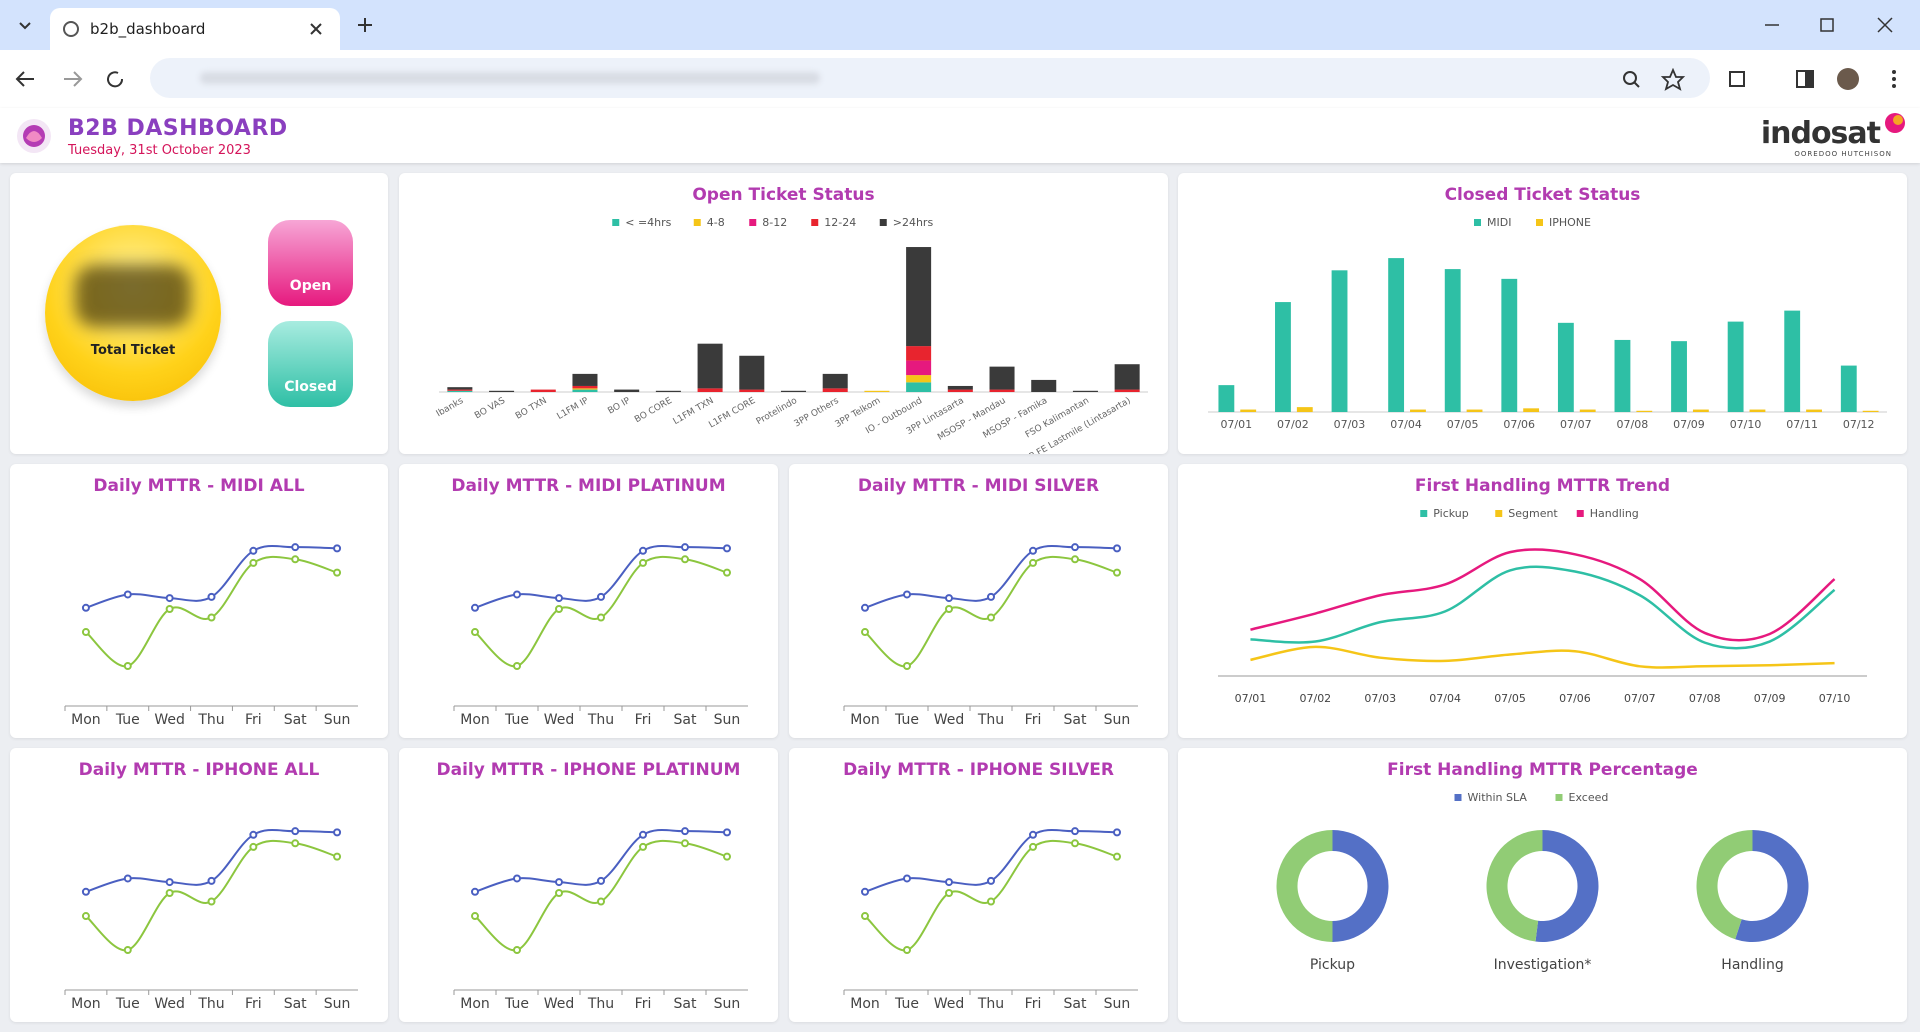  What do you see at coordinates (1895, 123) in the screenshot?
I see `brand-dot` at bounding box center [1895, 123].